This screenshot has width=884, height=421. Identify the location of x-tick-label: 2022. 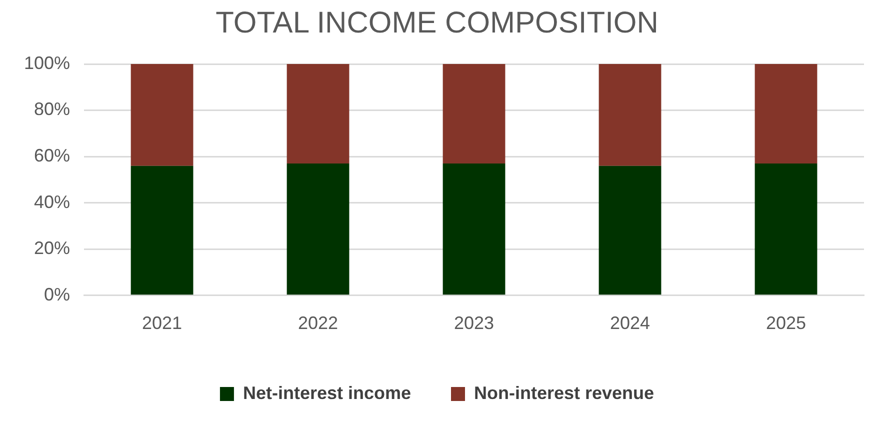
(318, 323).